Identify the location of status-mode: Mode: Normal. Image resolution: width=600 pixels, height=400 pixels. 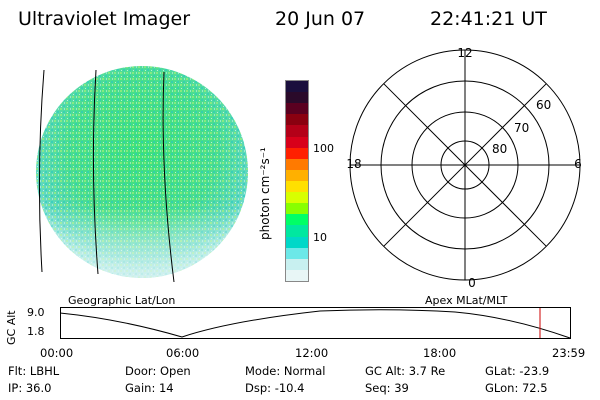
(285, 371).